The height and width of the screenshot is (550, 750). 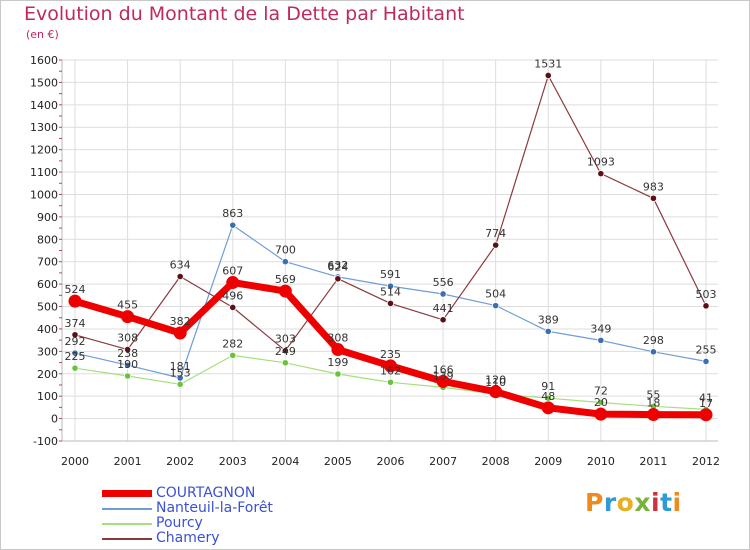 I want to click on data-label-courtagnon-2002: 382, so click(x=180, y=321).